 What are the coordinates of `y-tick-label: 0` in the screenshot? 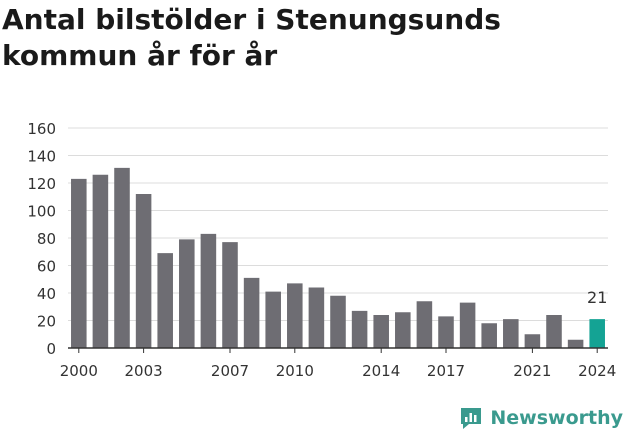 It's located at (51, 349).